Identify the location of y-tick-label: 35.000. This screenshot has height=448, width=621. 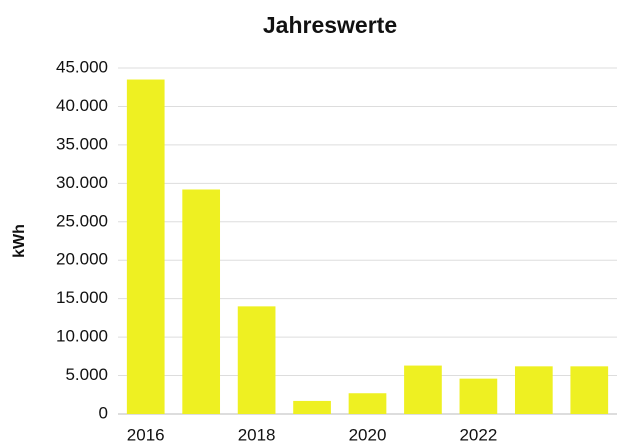
(82, 143).